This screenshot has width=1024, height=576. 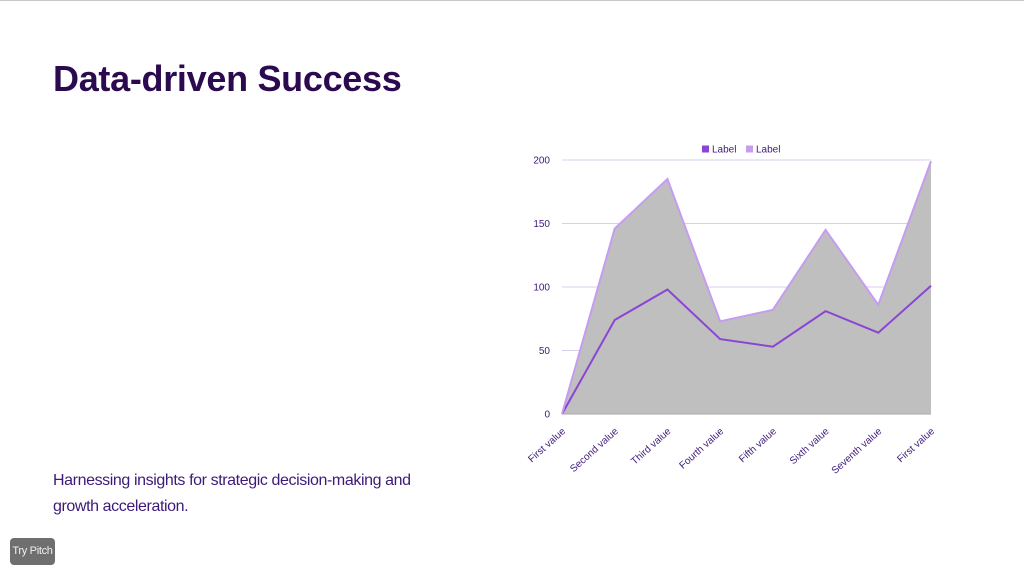 I want to click on x-tick-label: Fourth value, so click(x=701, y=449).